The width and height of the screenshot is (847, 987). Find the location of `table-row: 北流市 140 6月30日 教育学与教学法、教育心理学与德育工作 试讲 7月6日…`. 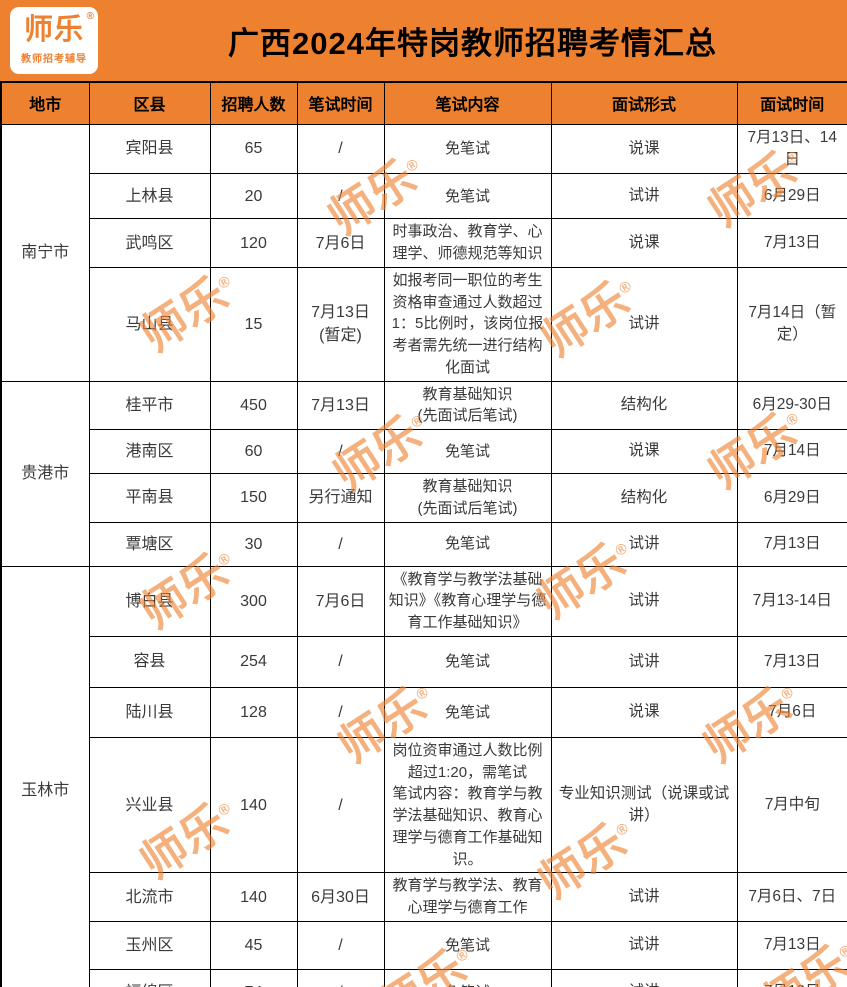

table-row: 北流市 140 6月30日 教育学与教学法、教育心理学与德育工作 试讲 7月6日… is located at coordinates (424, 897).